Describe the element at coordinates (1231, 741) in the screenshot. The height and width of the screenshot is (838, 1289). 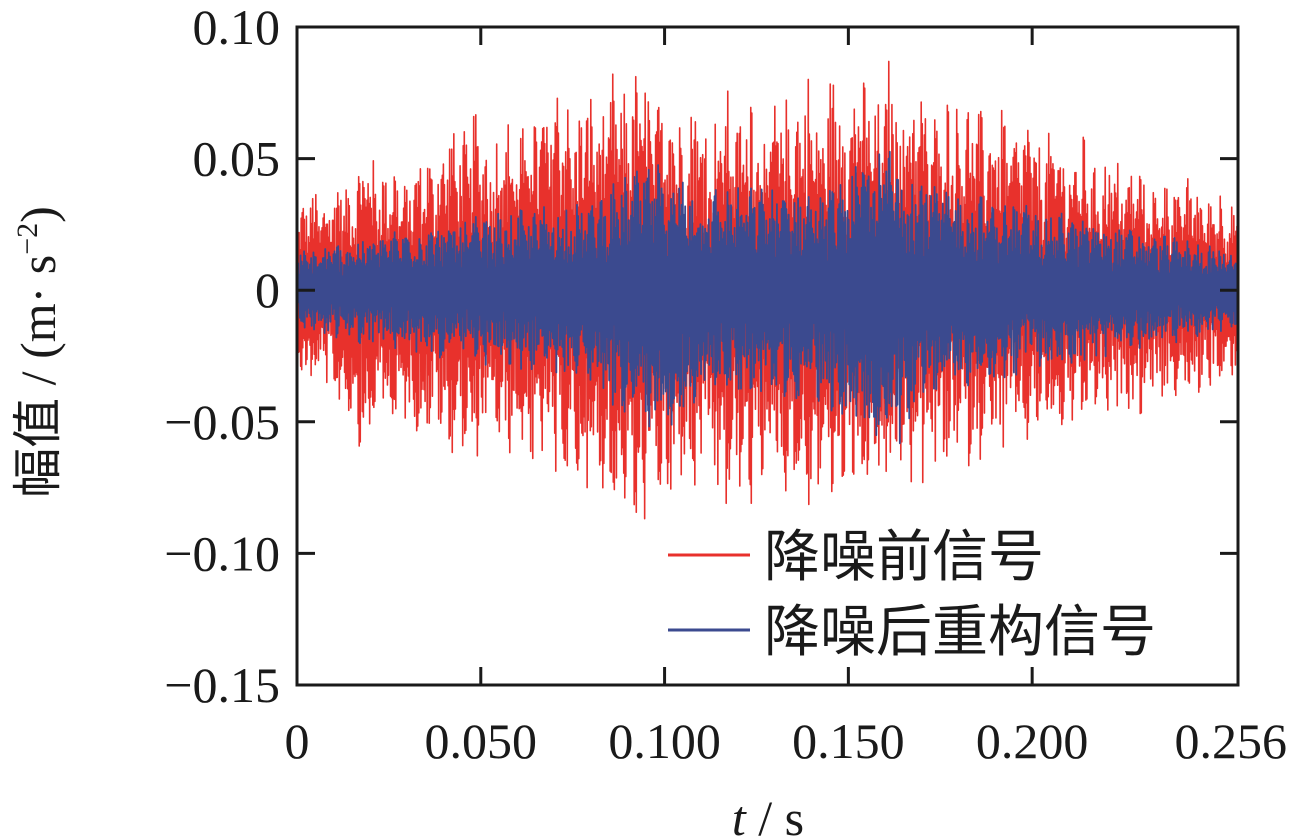
I see `x-tick-label: 0.256` at that location.